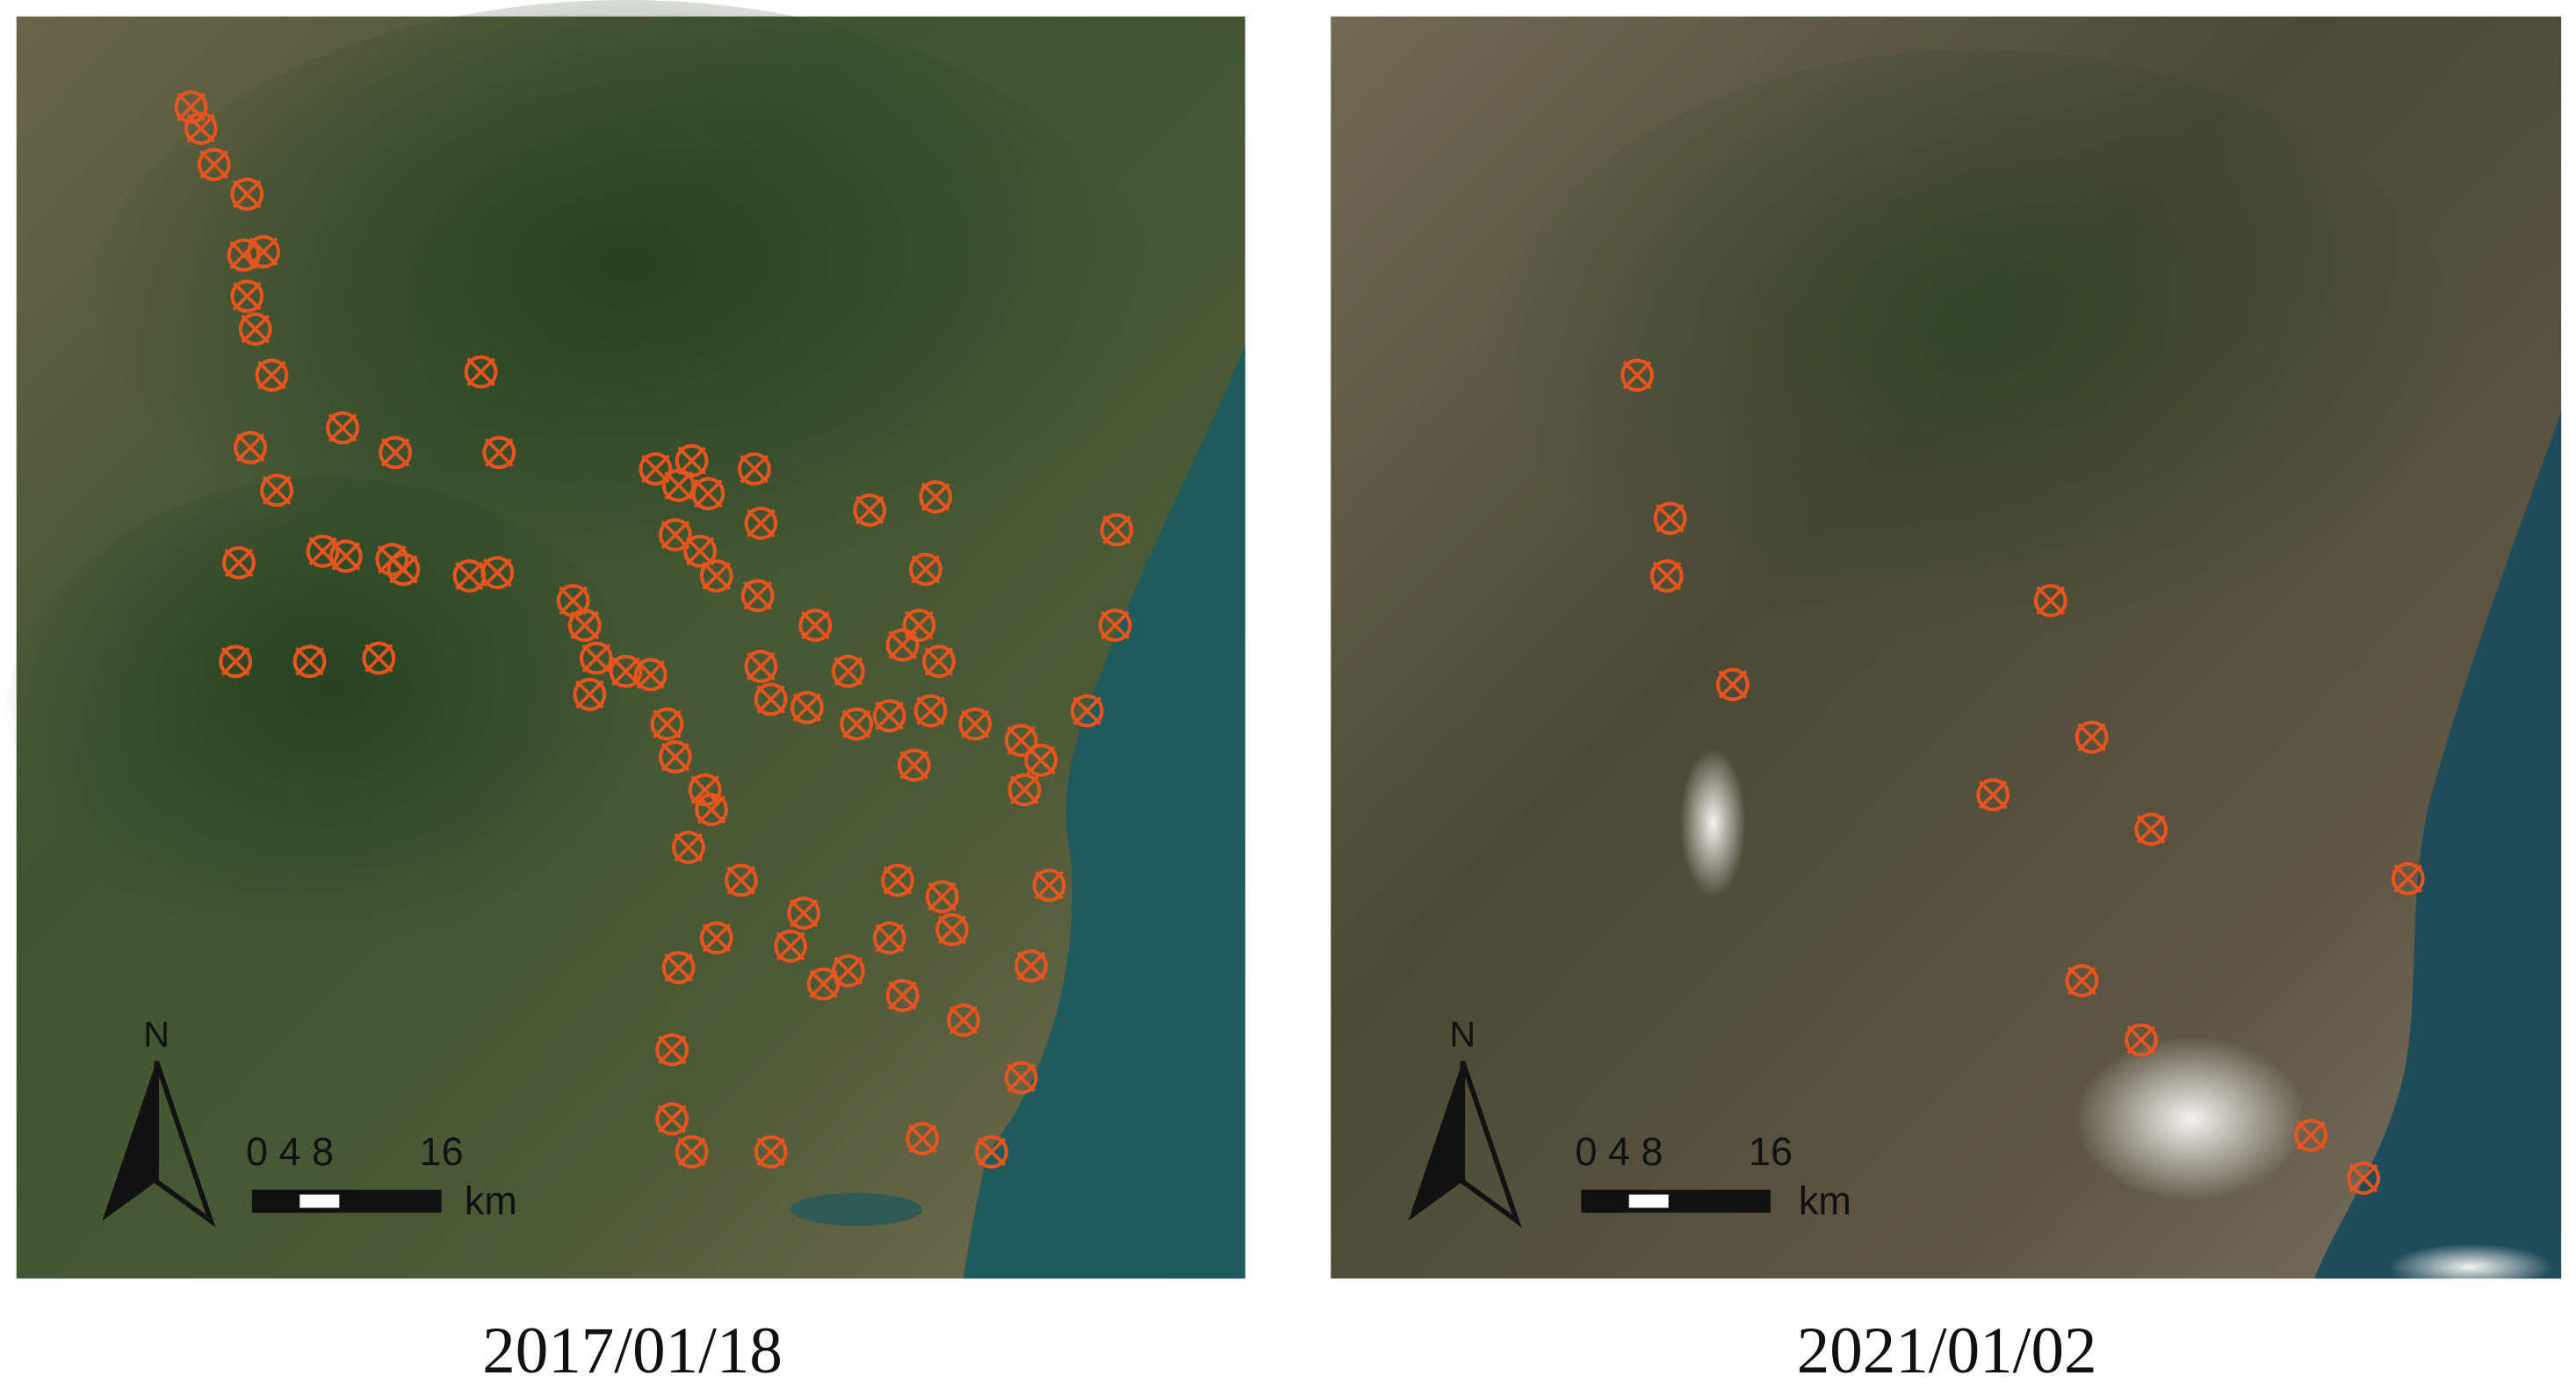 The width and height of the screenshot is (2576, 1397). Describe the element at coordinates (856, 1209) in the screenshot. I see `lake` at that location.